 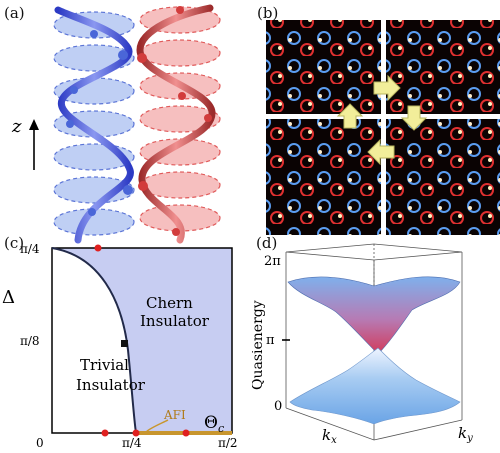 I want to click on chern-label-1: Chern, so click(x=169, y=303).